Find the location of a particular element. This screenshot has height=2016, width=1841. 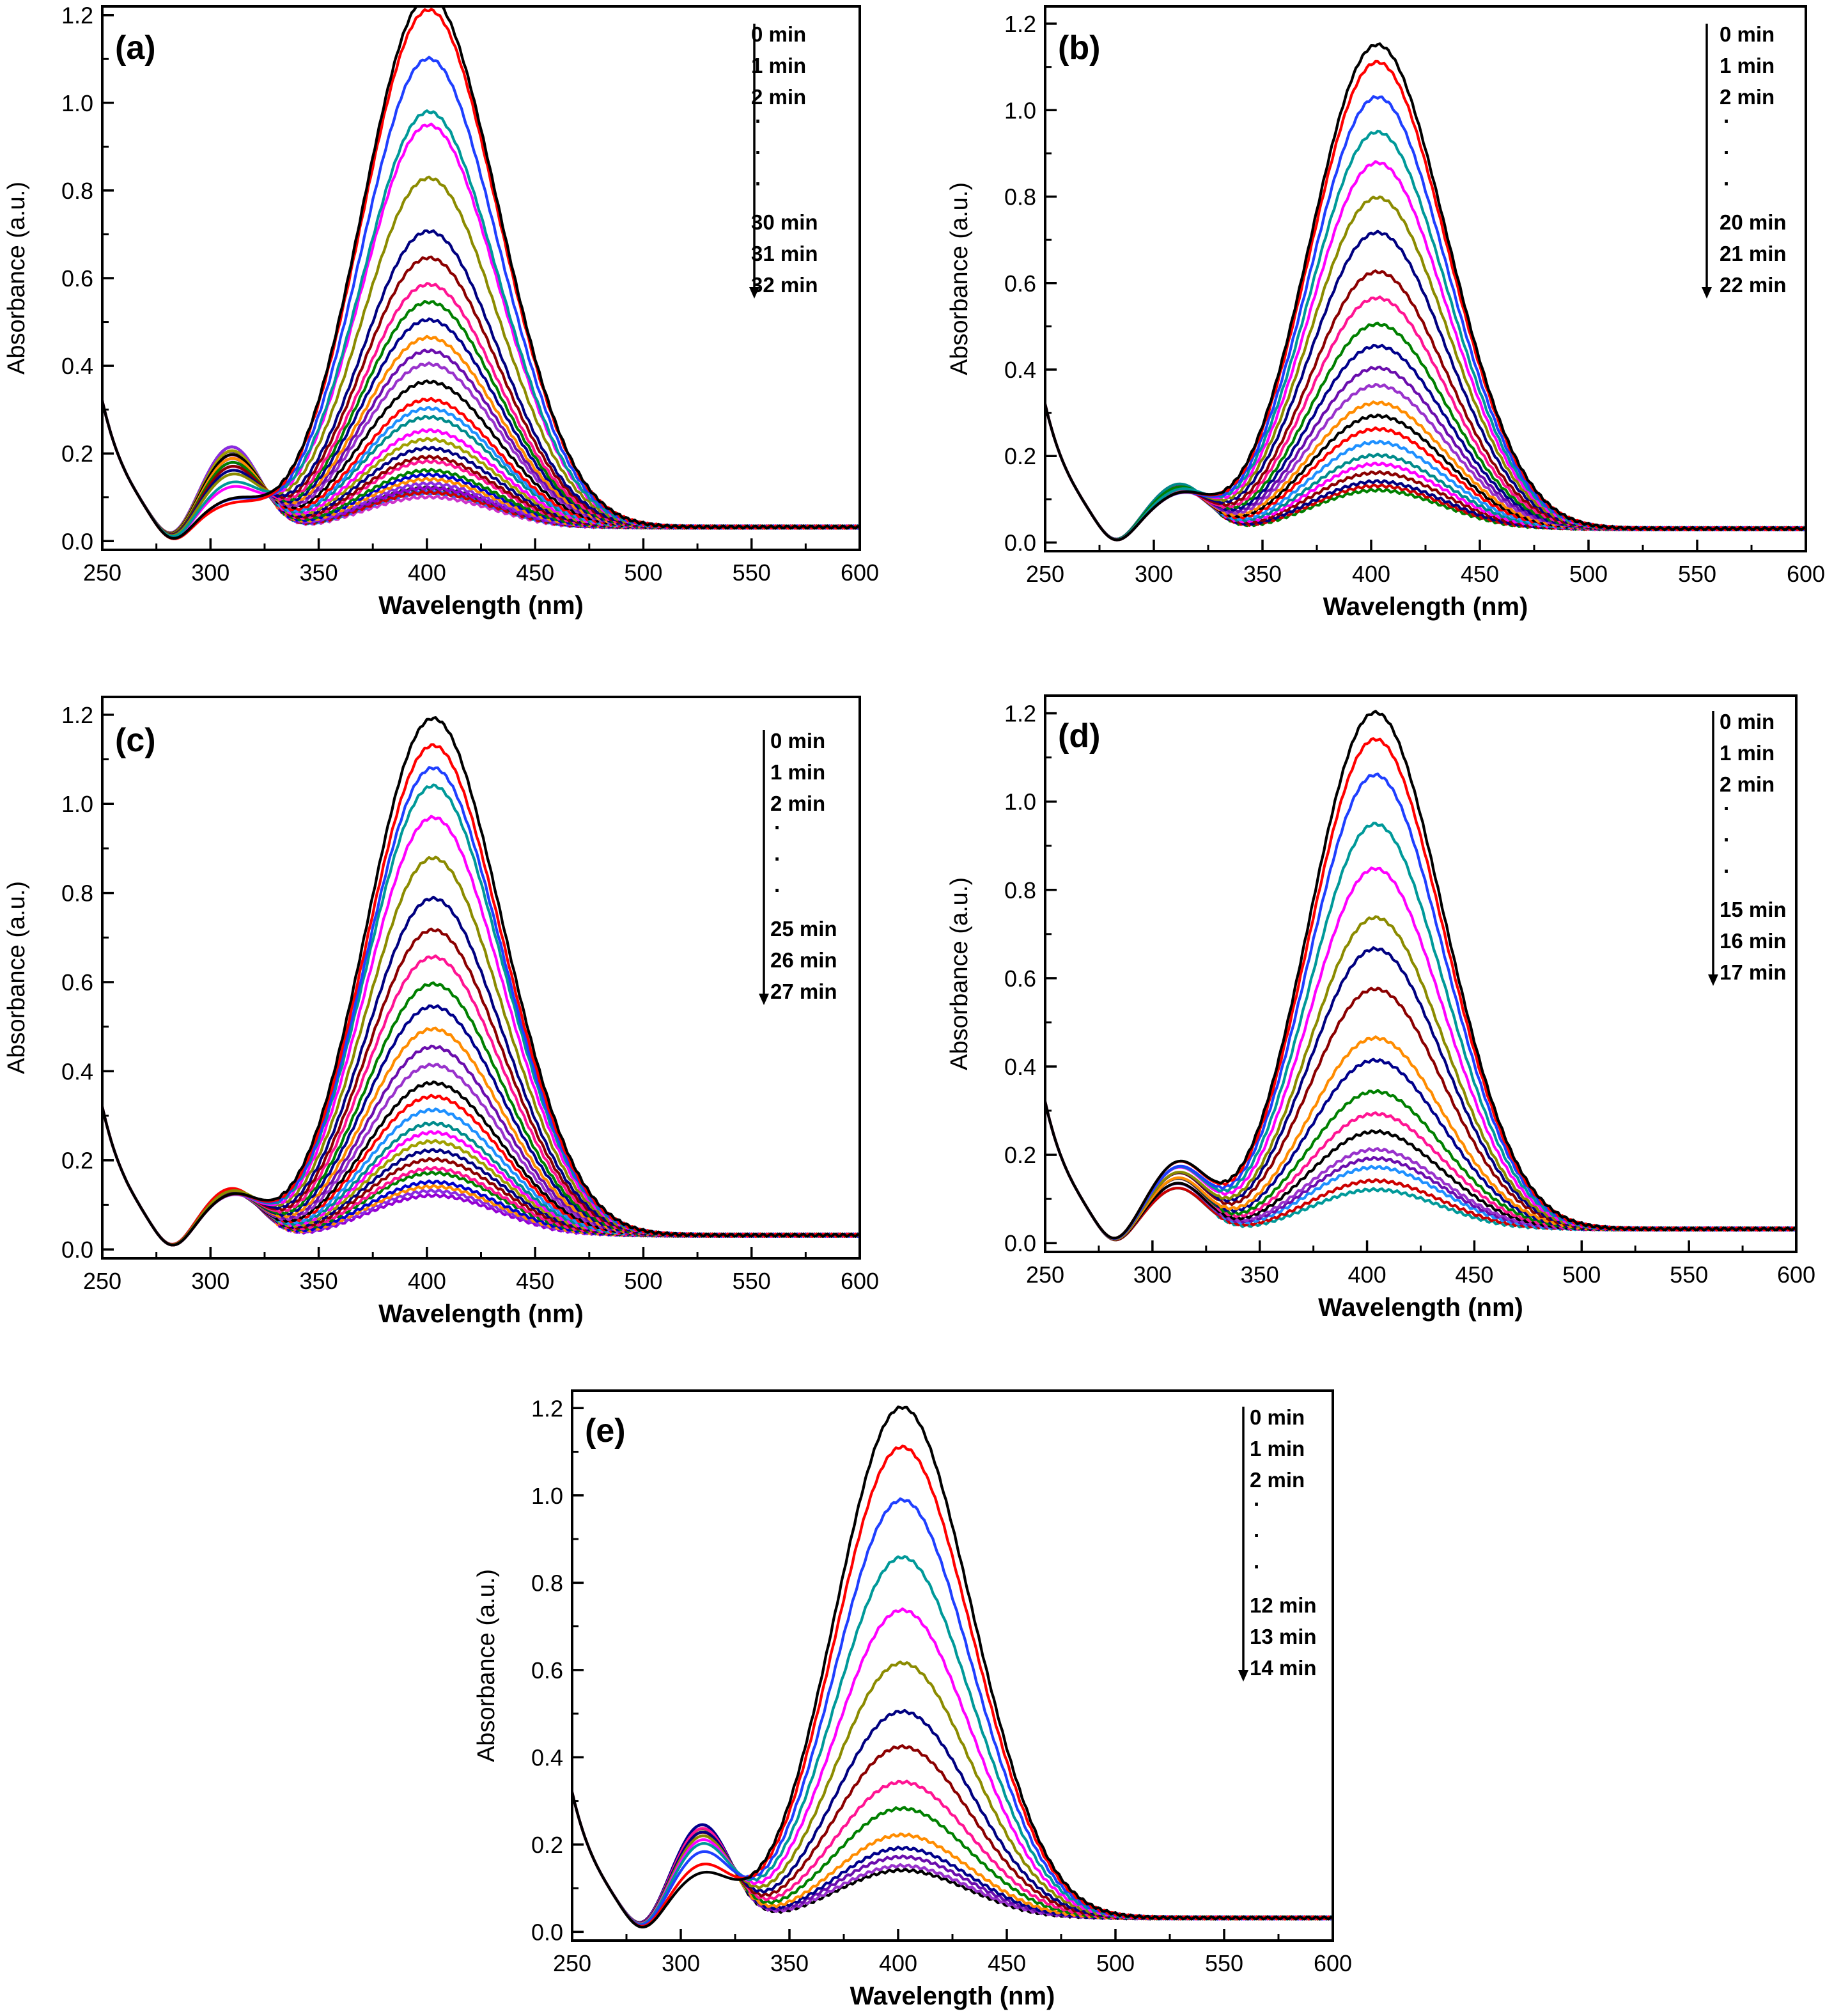

legend-entry: 32 min is located at coordinates (784, 285).